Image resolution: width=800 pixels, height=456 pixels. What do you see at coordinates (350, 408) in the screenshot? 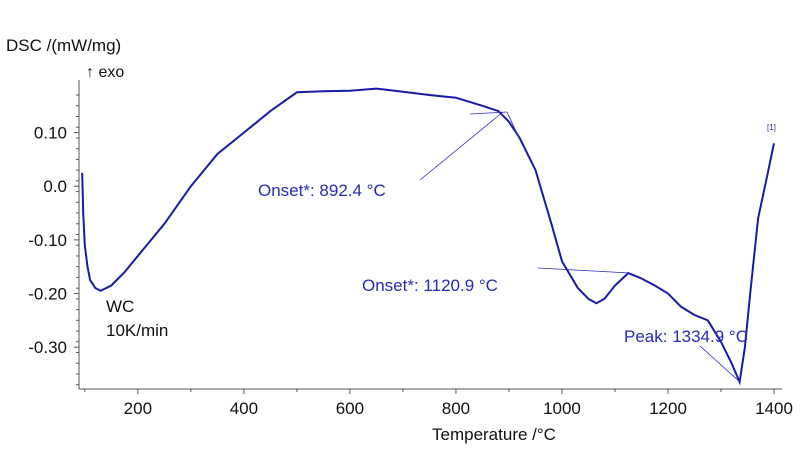
I see `x-tick-label: 600` at bounding box center [350, 408].